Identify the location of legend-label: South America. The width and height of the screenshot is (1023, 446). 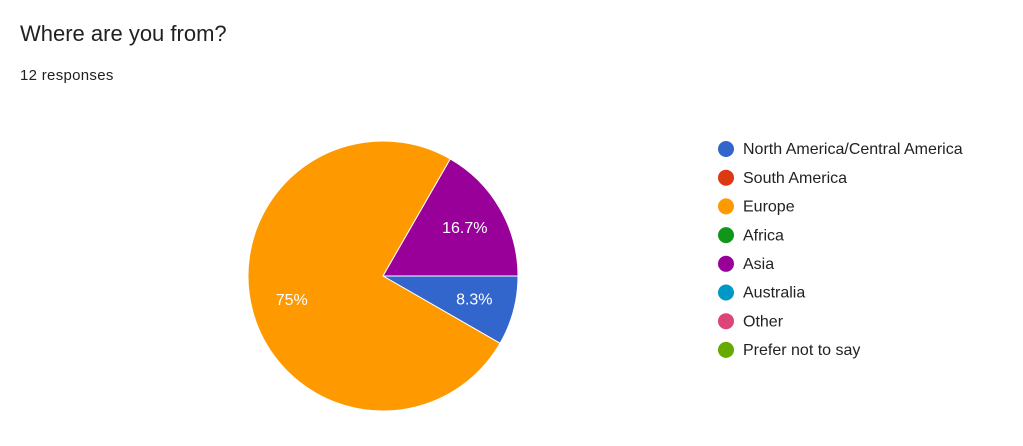
(795, 178).